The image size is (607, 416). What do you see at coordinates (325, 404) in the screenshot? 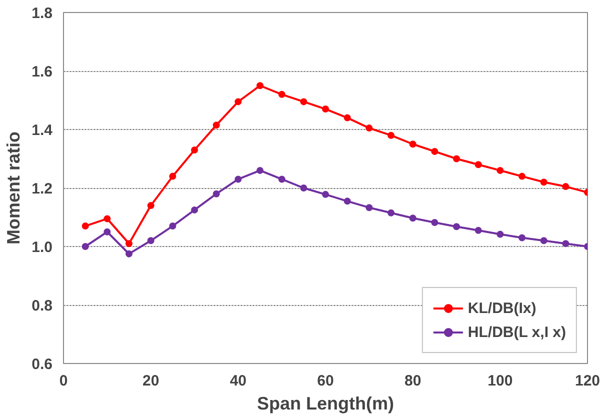
I see `x-axis-title: Span Length(m)` at bounding box center [325, 404].